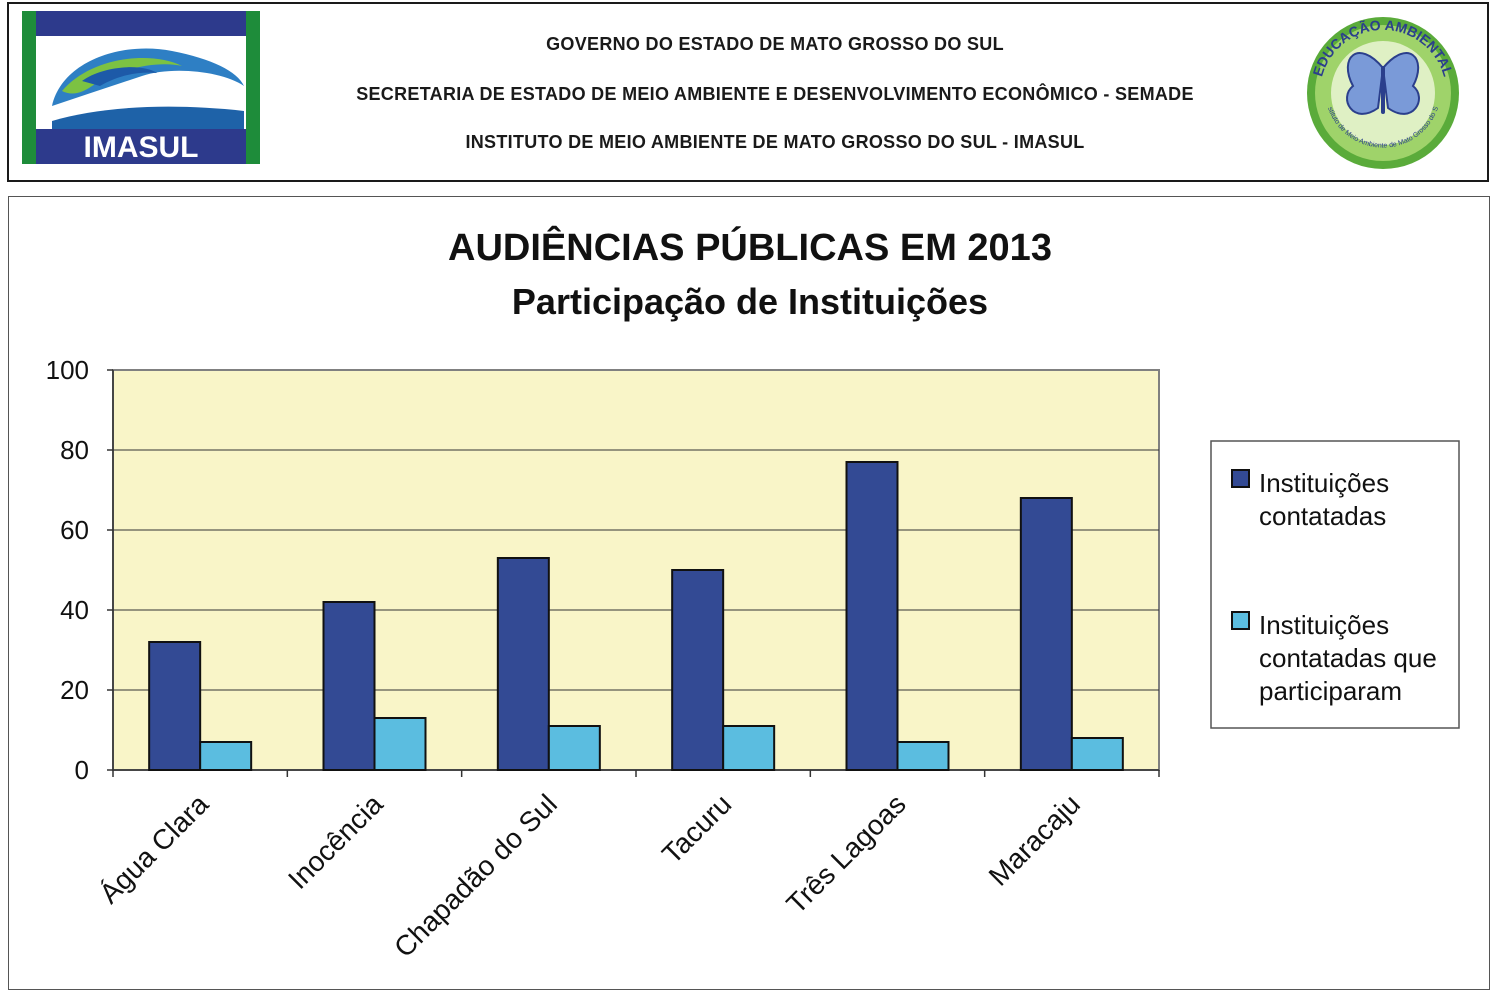  I want to click on legend-label-line: participaram, so click(1330, 691).